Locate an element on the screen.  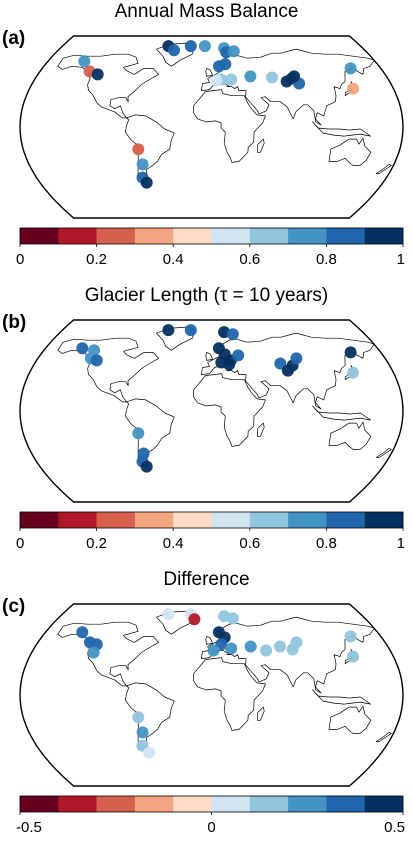
colorbar-tick-label: -0.5 is located at coordinates (29, 827).